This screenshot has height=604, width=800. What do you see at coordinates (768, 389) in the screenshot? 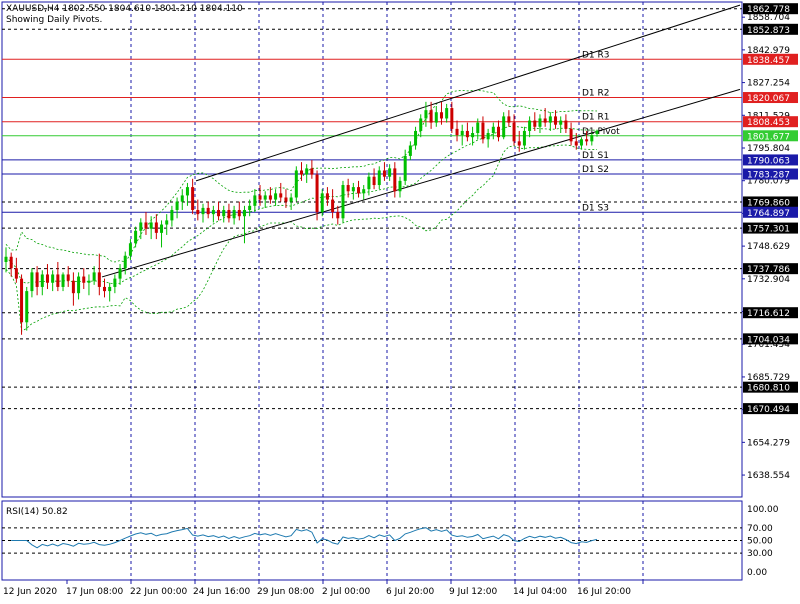
I see `level-price-text: 1680.810` at bounding box center [768, 389].